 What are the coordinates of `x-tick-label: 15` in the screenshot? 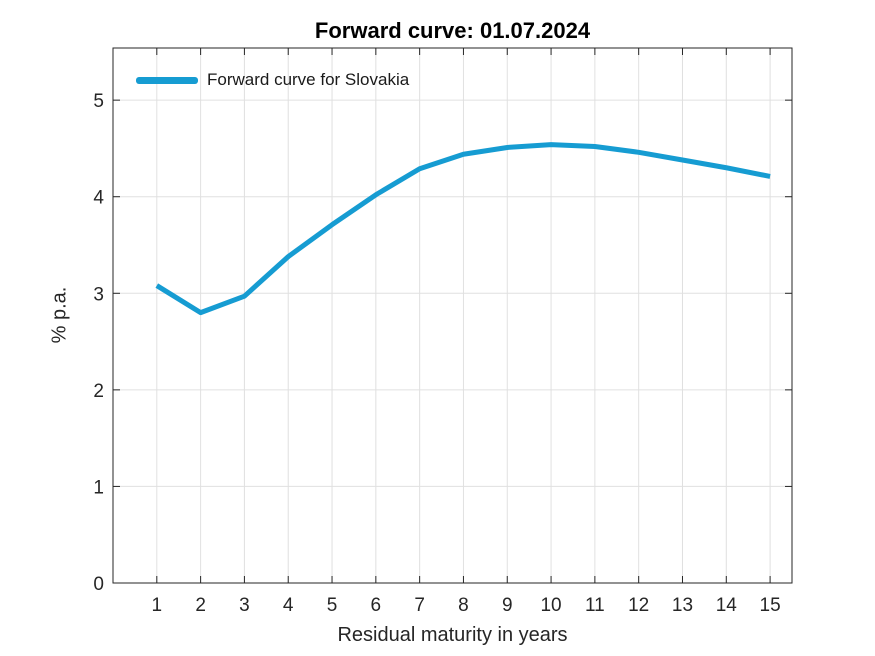 It's located at (770, 605).